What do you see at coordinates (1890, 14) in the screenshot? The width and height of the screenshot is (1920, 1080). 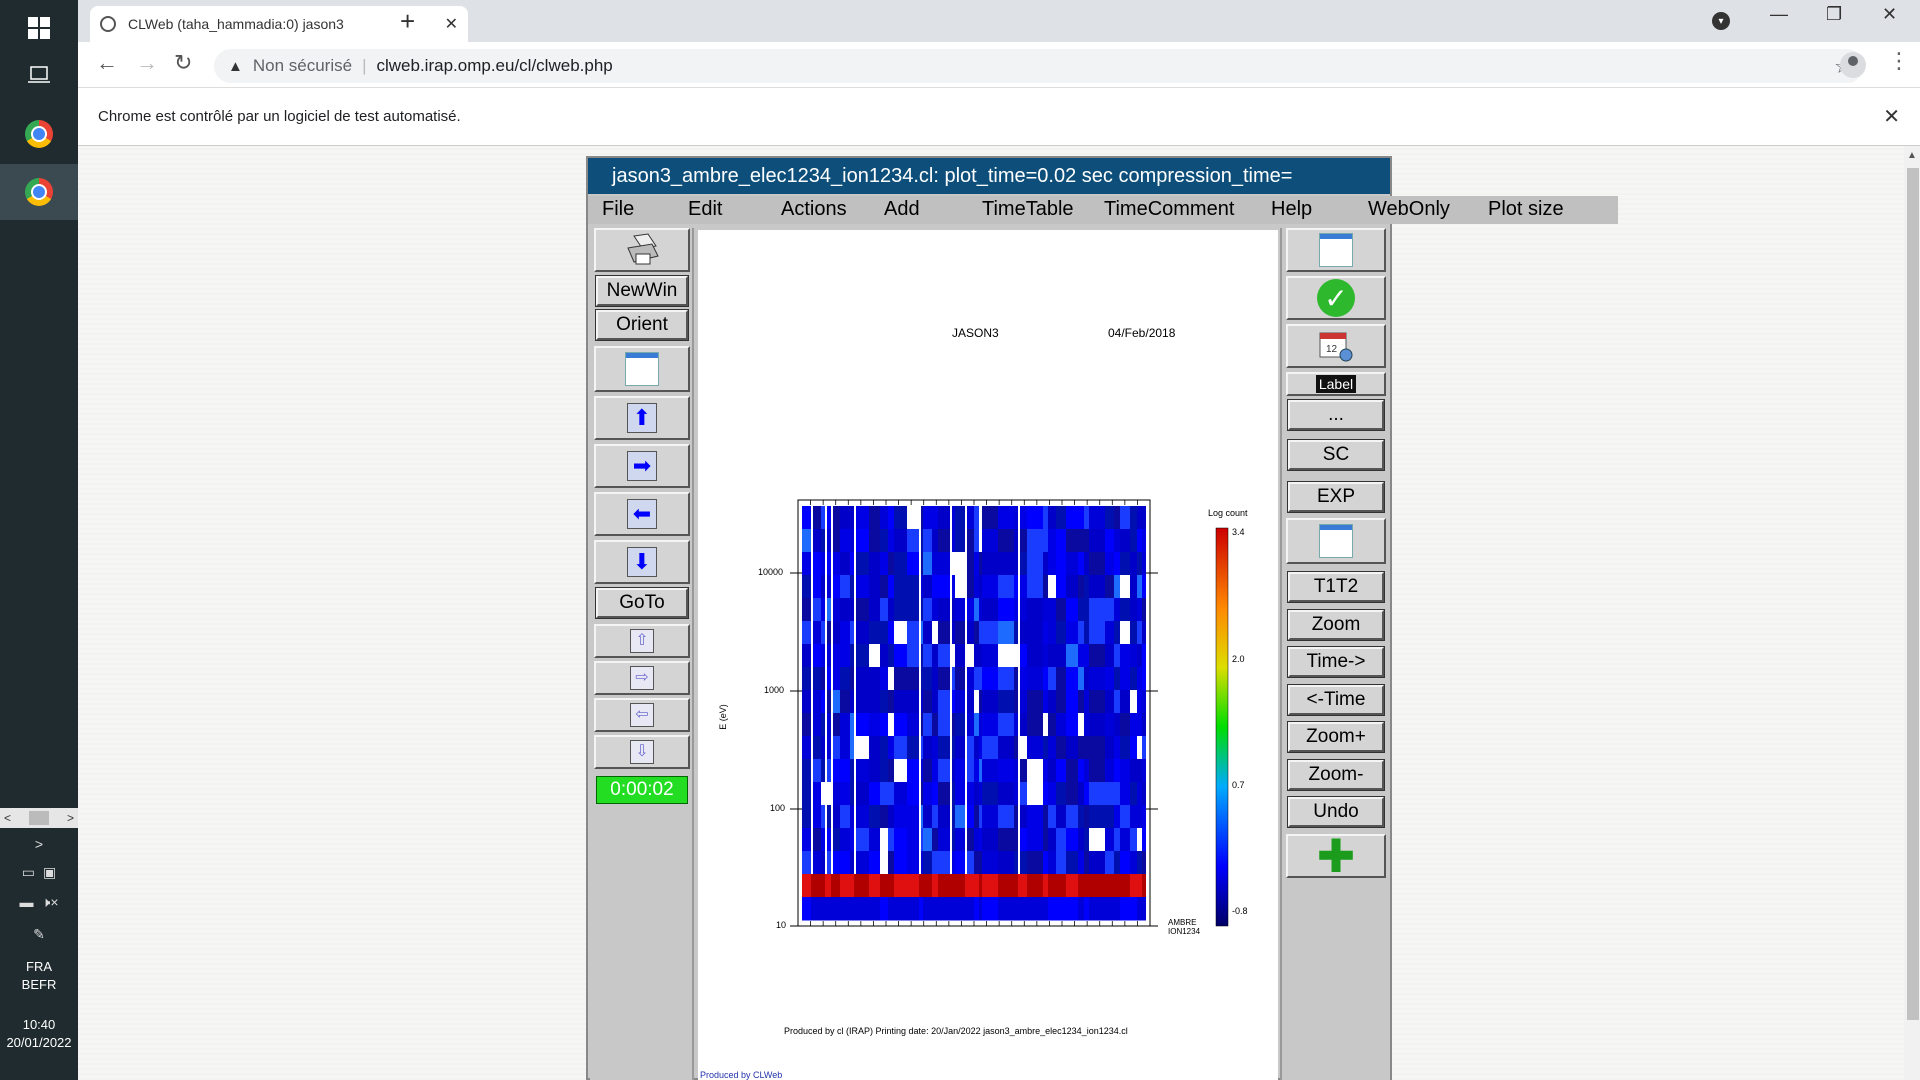 I see `window-close-button: ✕` at bounding box center [1890, 14].